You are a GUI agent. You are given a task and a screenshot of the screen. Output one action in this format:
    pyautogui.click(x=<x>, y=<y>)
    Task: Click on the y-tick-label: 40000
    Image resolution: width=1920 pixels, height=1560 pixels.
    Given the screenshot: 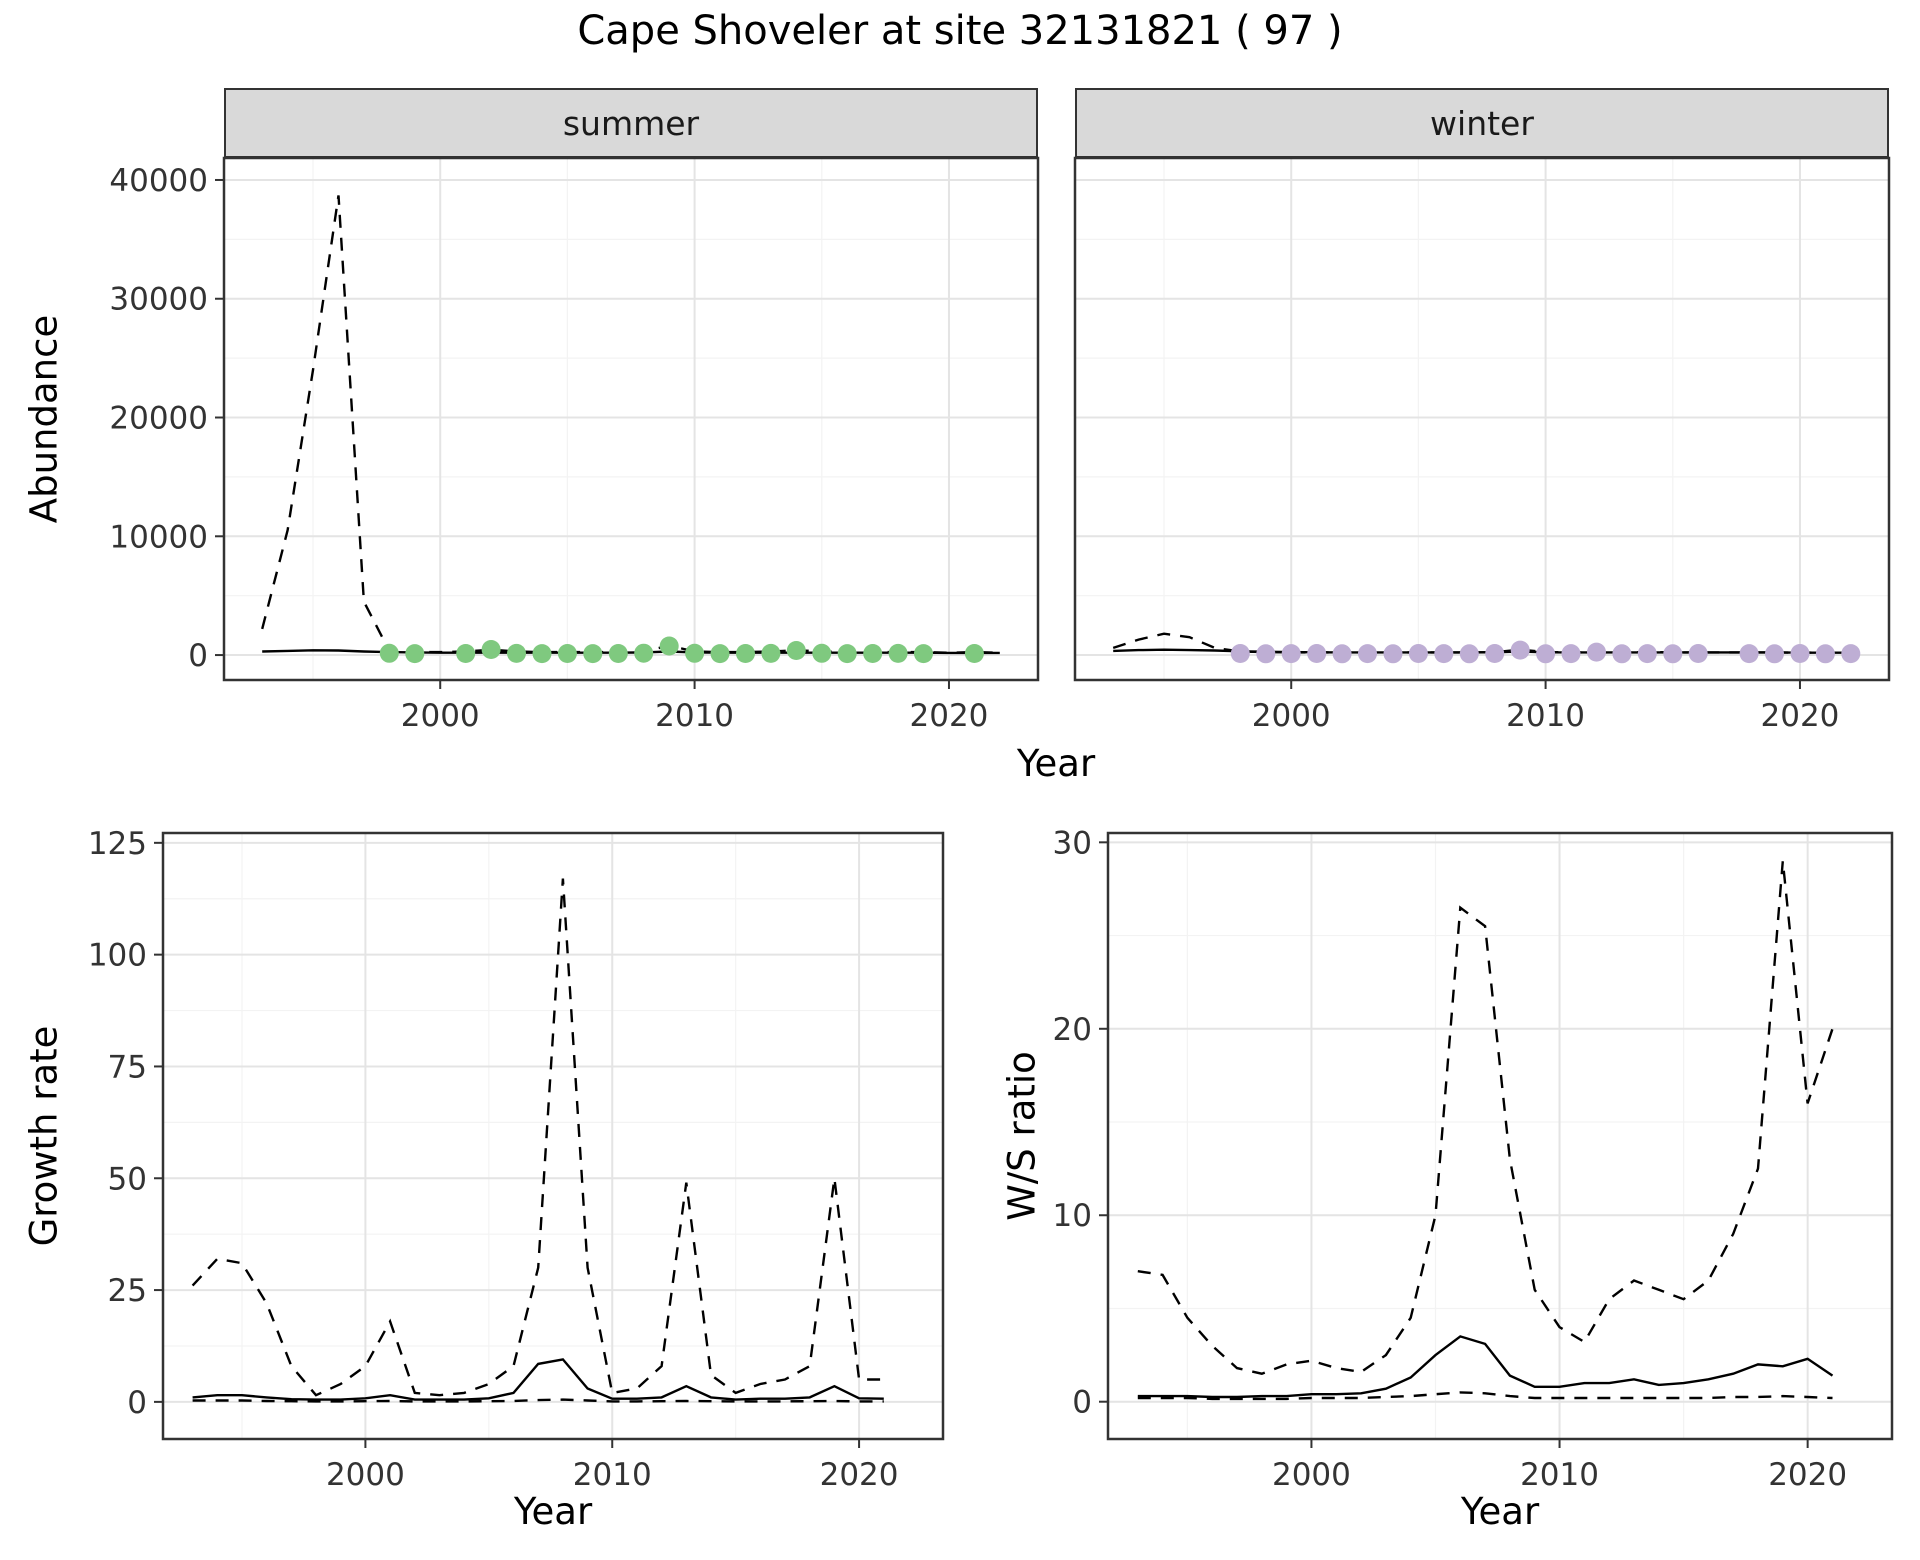 What is the action you would take?
    pyautogui.click(x=158, y=181)
    